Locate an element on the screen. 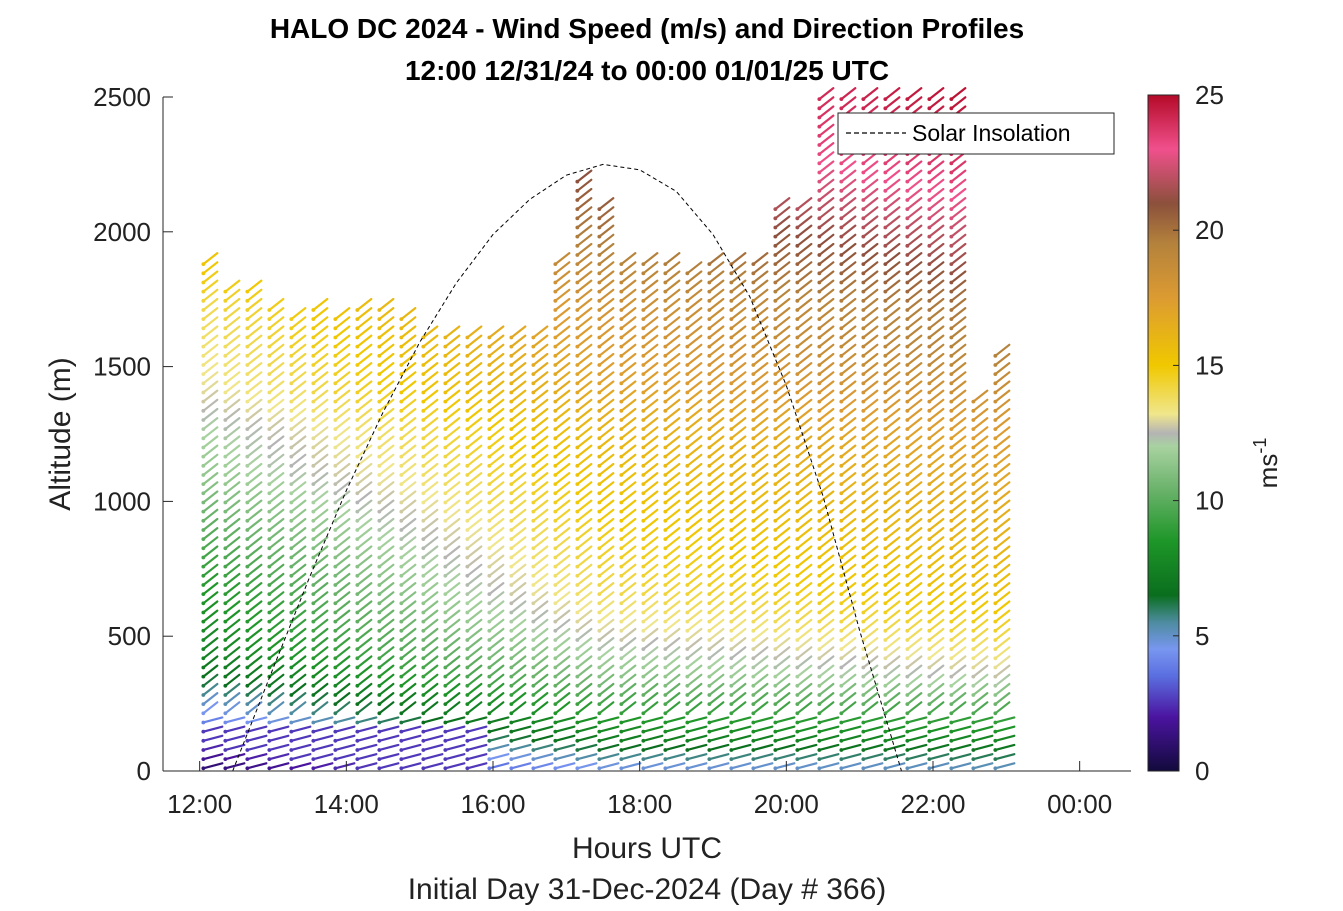 The image size is (1343, 911). wind-profile is located at coordinates (652, 511).